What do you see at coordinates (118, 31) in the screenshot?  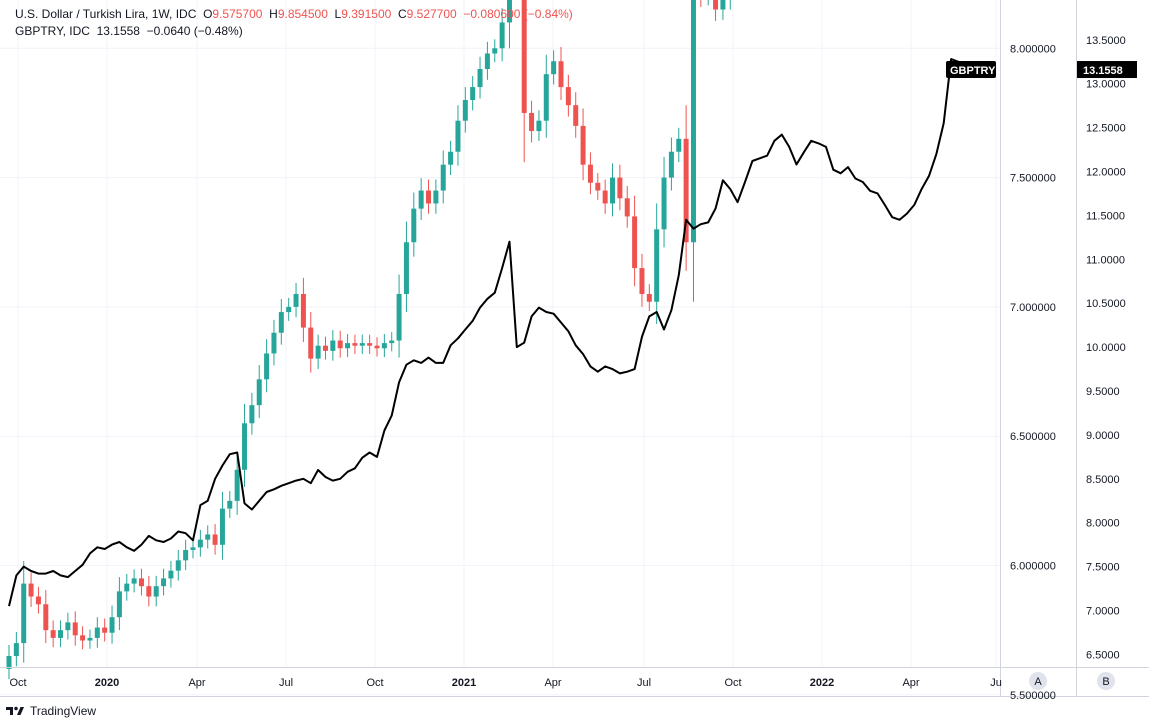 I see `gbptry-value: 13.1558` at bounding box center [118, 31].